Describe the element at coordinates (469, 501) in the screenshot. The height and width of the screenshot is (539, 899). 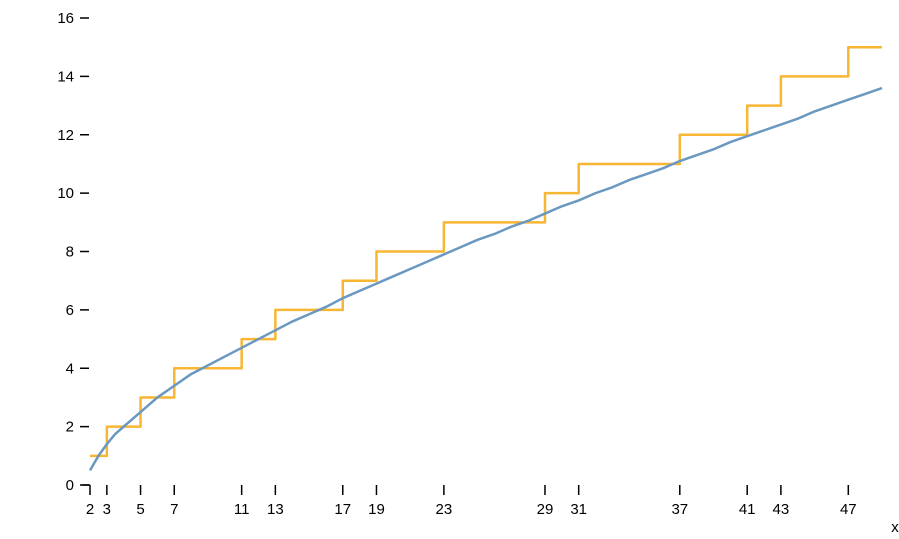
I see `x-axis: 2 3 5 7 11 13 17 19 23 29 31 37 41 43 47` at that location.